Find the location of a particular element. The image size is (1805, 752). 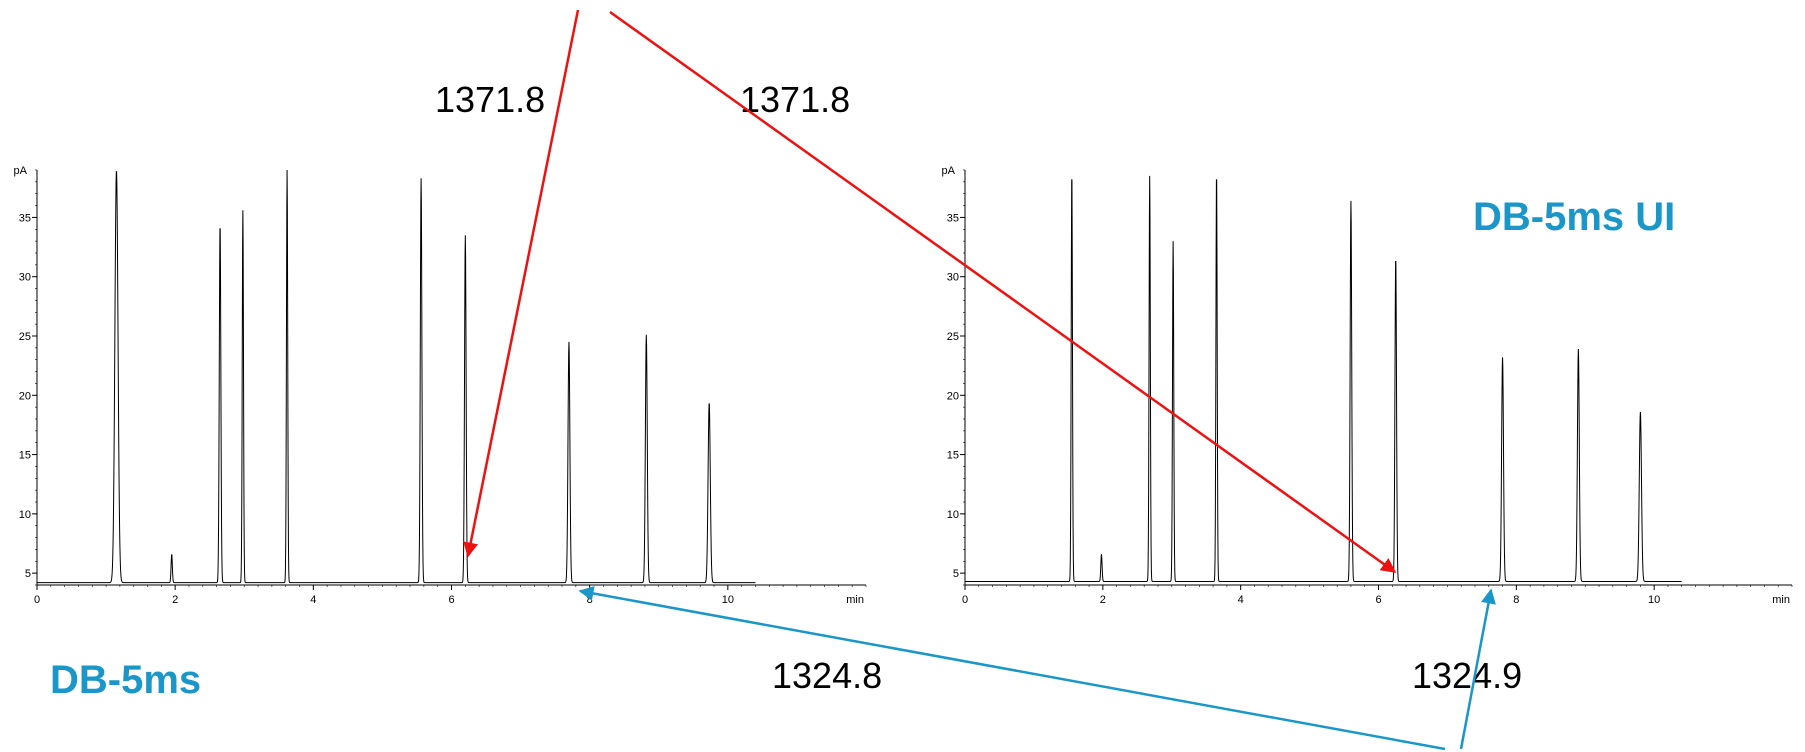

retention-index-left-red: 1371.8 is located at coordinates (490, 99).